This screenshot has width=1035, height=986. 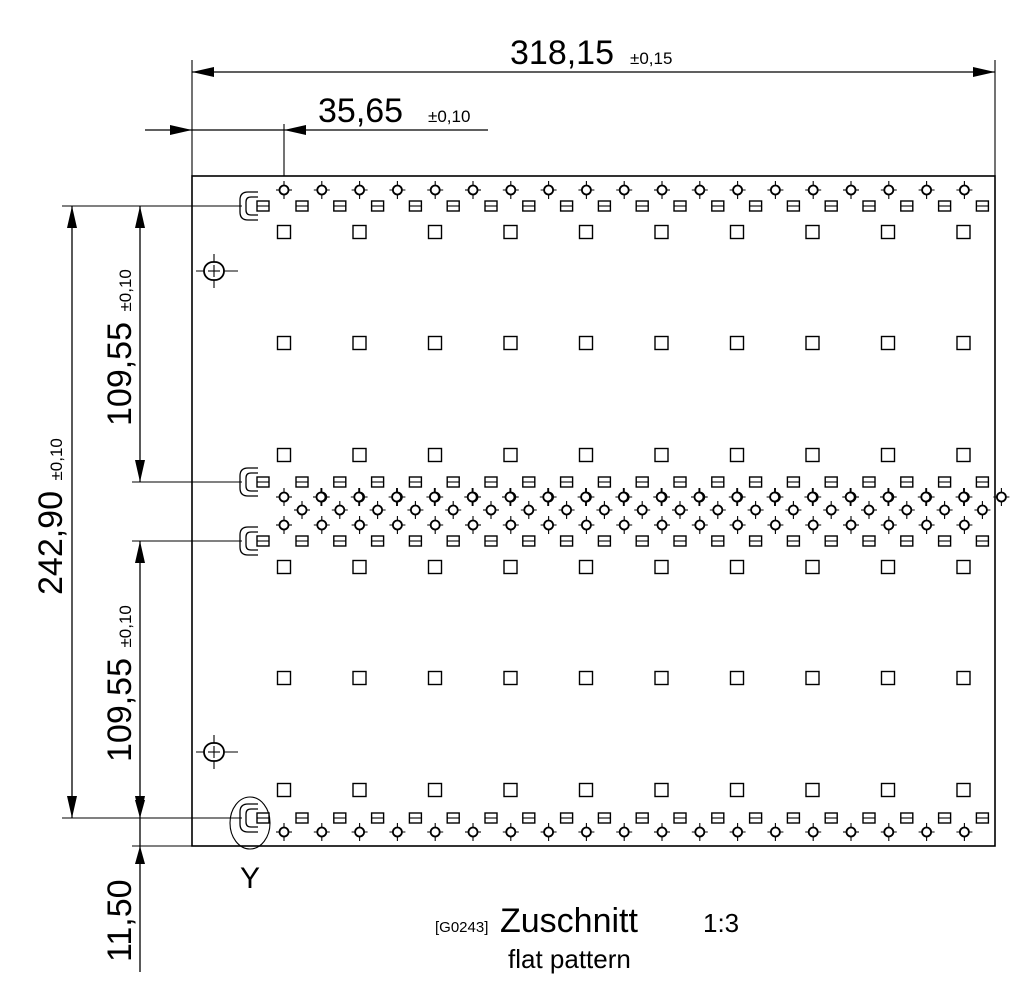 What do you see at coordinates (461, 927) in the screenshot?
I see `drawing-code: [G0243]` at bounding box center [461, 927].